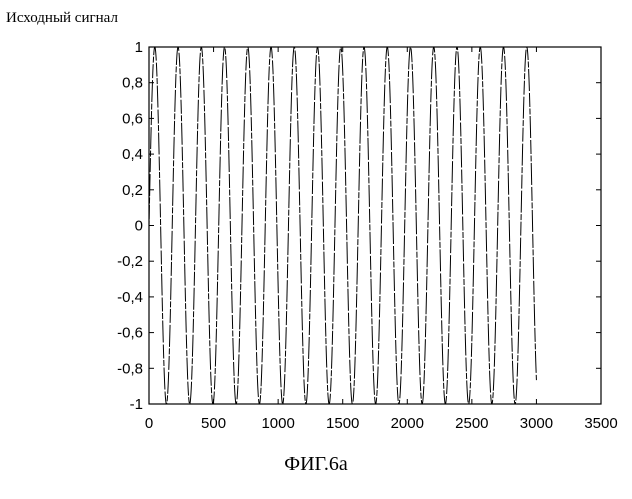 This screenshot has height=499, width=632. I want to click on x-tick-label: 500, so click(213, 423).